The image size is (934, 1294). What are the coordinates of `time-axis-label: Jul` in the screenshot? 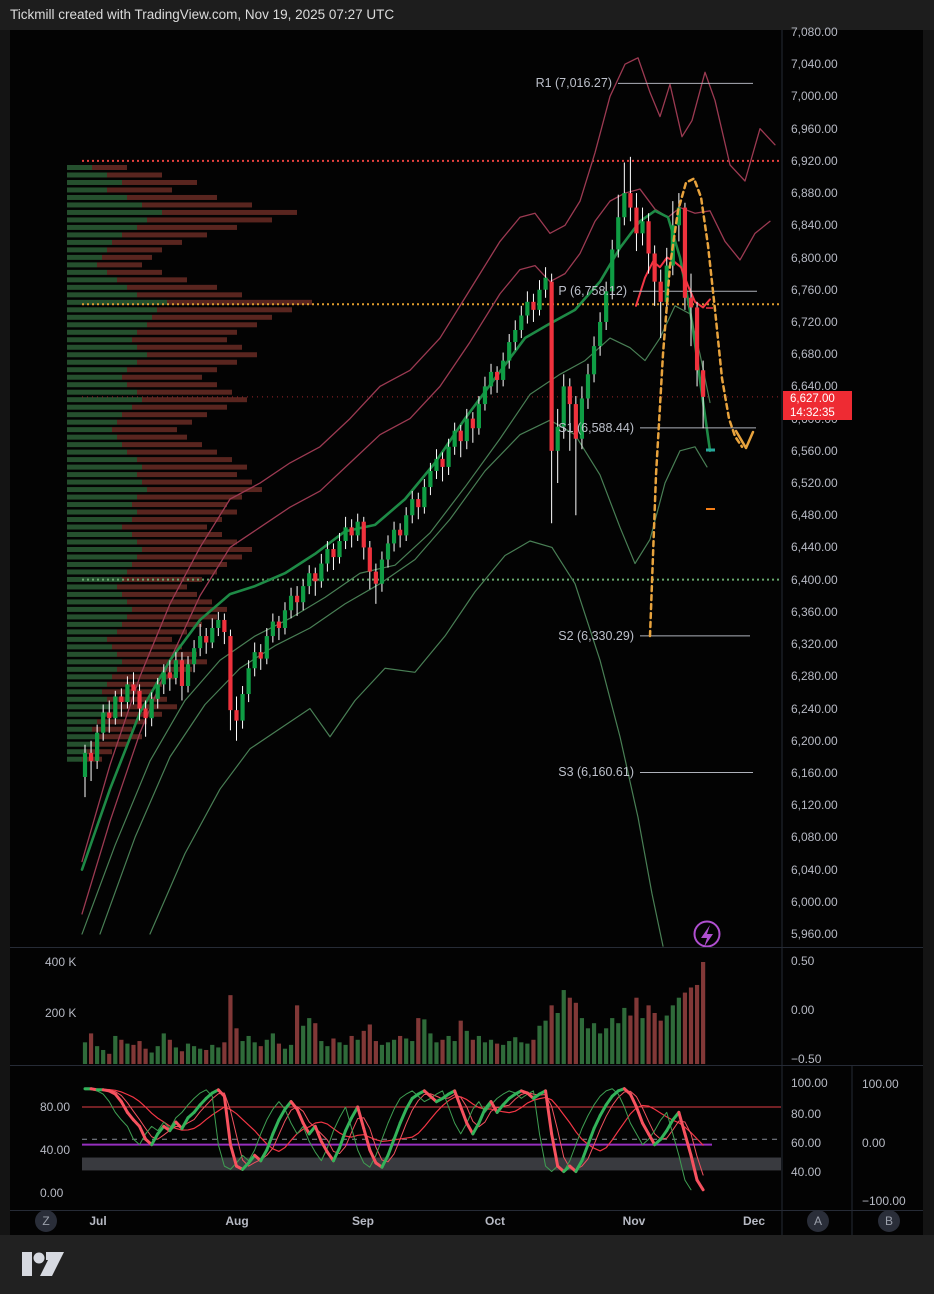 It's located at (98, 1221).